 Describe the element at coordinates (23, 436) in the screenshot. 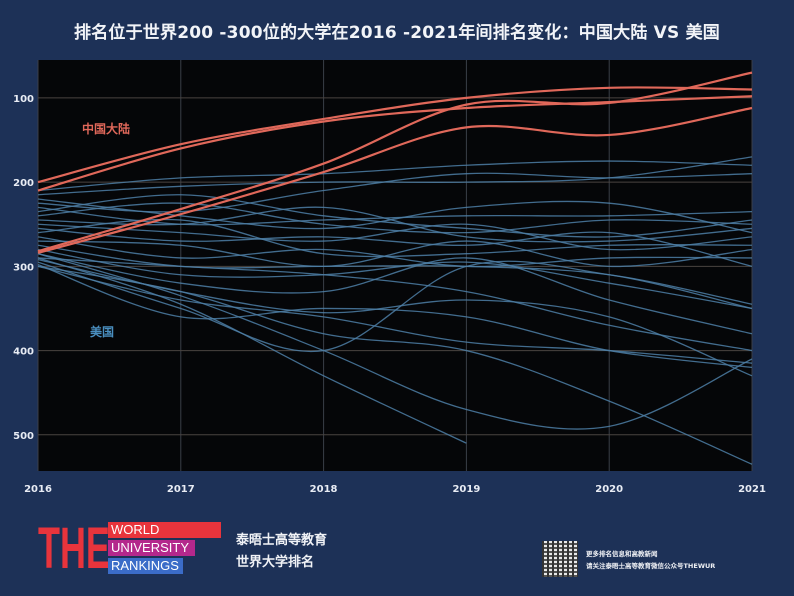

I see `y-tick-label: 500` at that location.